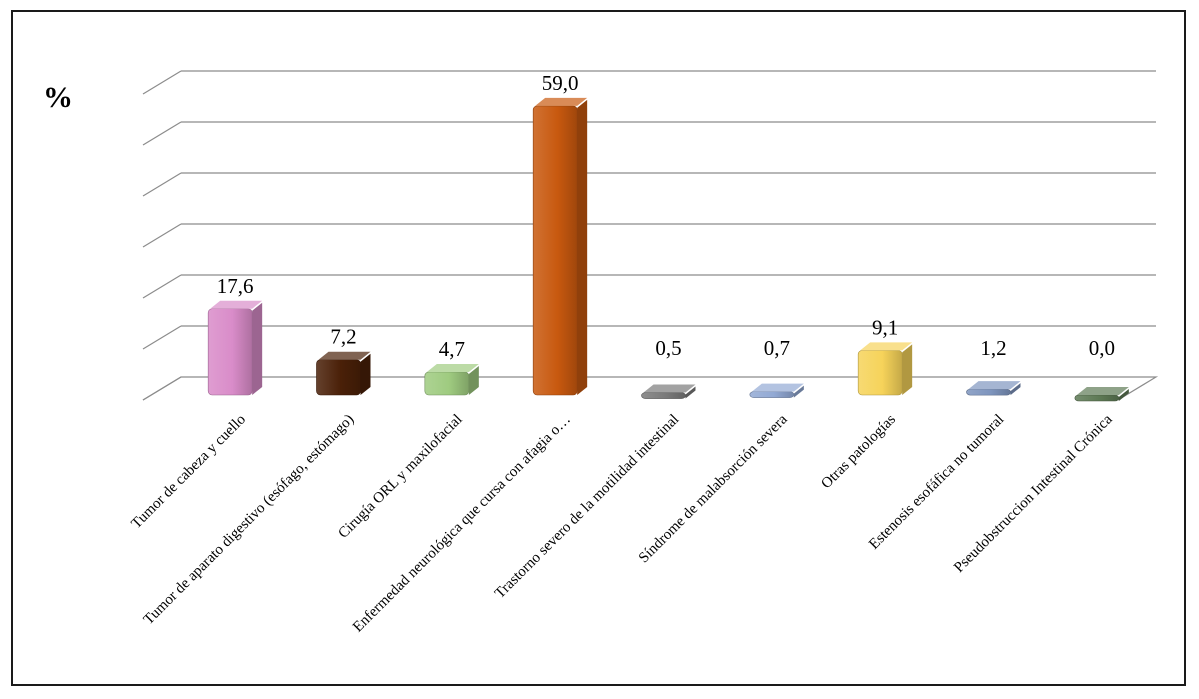  What do you see at coordinates (1102, 348) in the screenshot?
I see `value-label: 0,0` at bounding box center [1102, 348].